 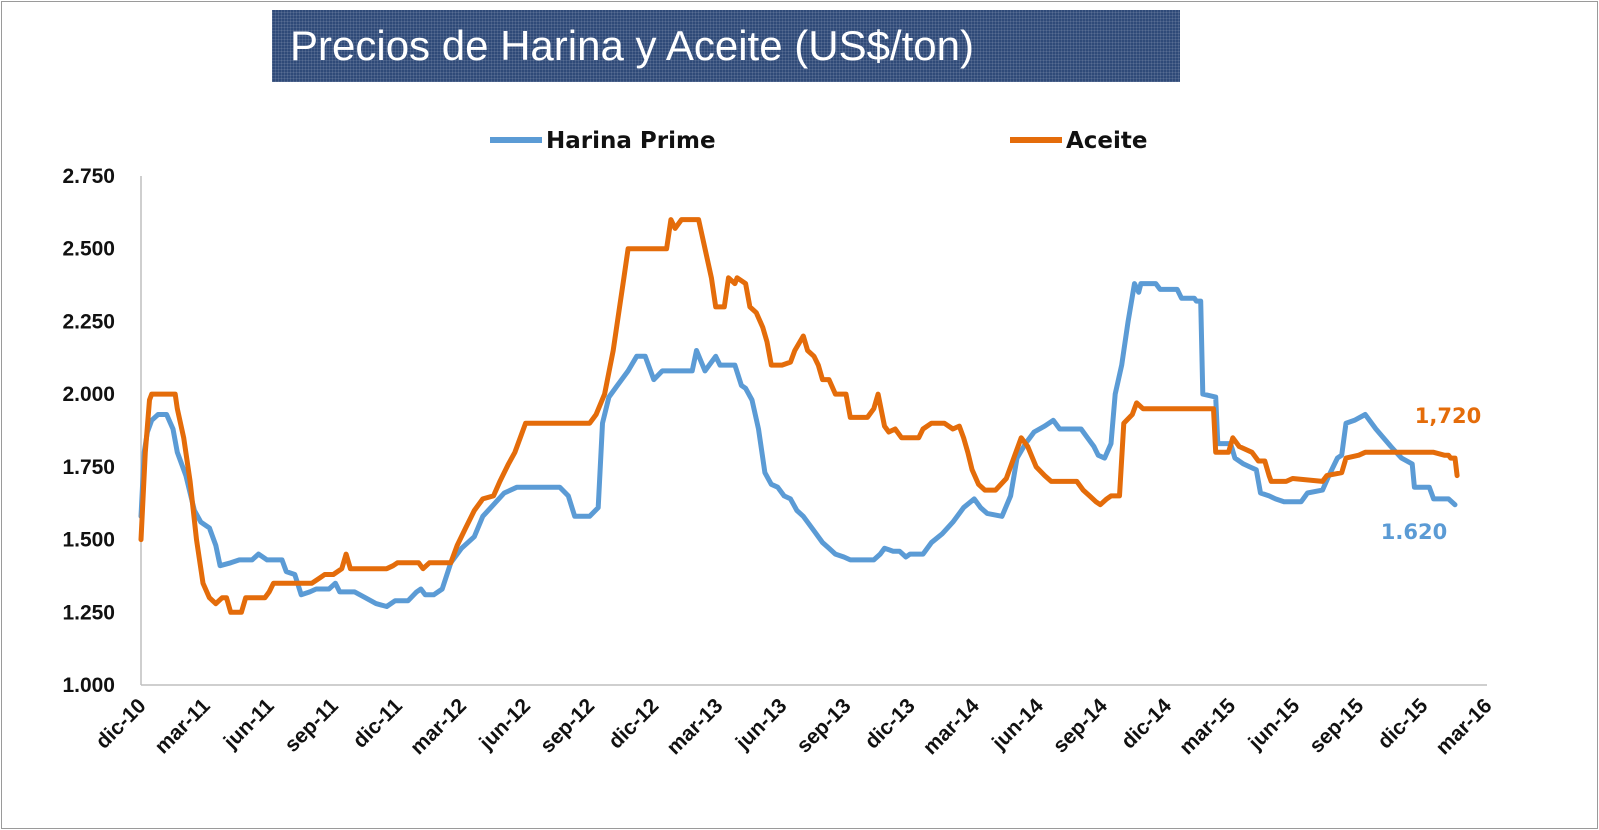 I want to click on x-tick-label: sep-15, so click(x=1337, y=726).